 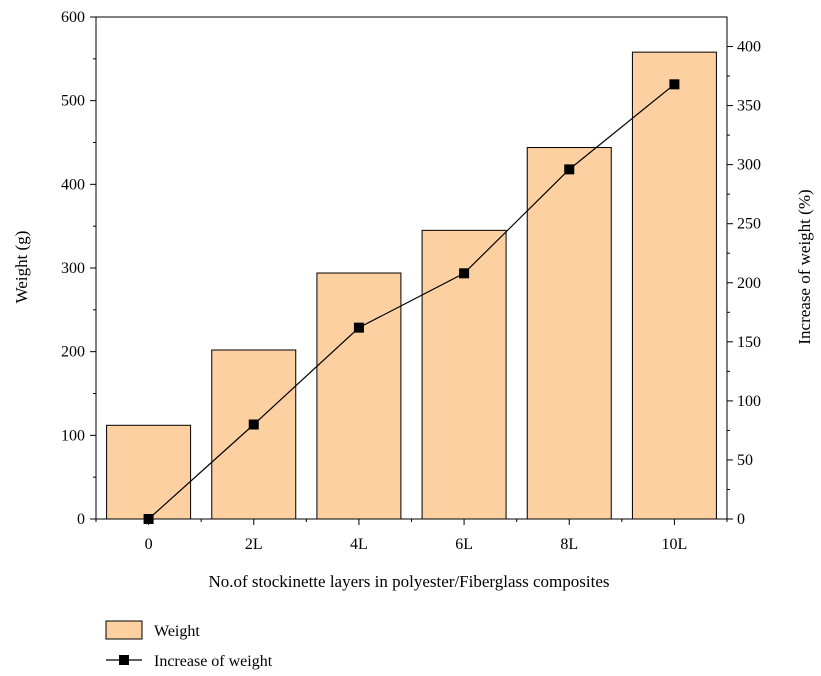 What do you see at coordinates (359, 396) in the screenshot?
I see `bar-weight-4L` at bounding box center [359, 396].